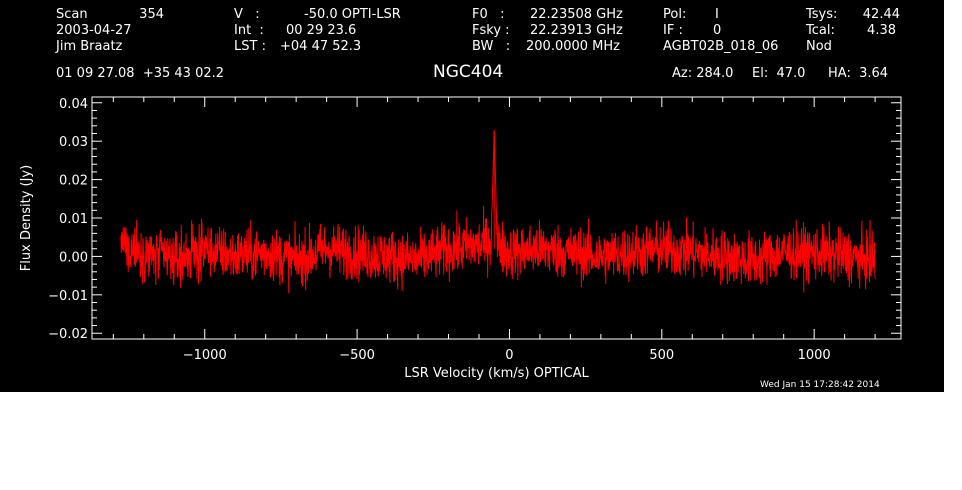 The width and height of the screenshot is (962, 490). Describe the element at coordinates (249, 30) in the screenshot. I see `integration-label: Int :` at that location.